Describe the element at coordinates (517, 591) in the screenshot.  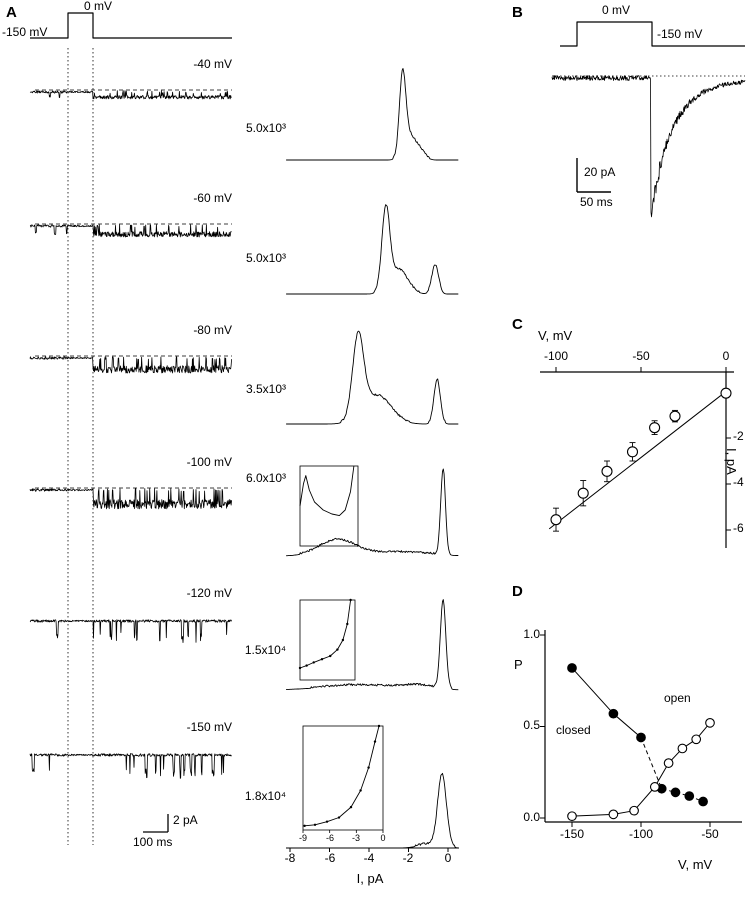
I see `panel-d-label: D` at that location.